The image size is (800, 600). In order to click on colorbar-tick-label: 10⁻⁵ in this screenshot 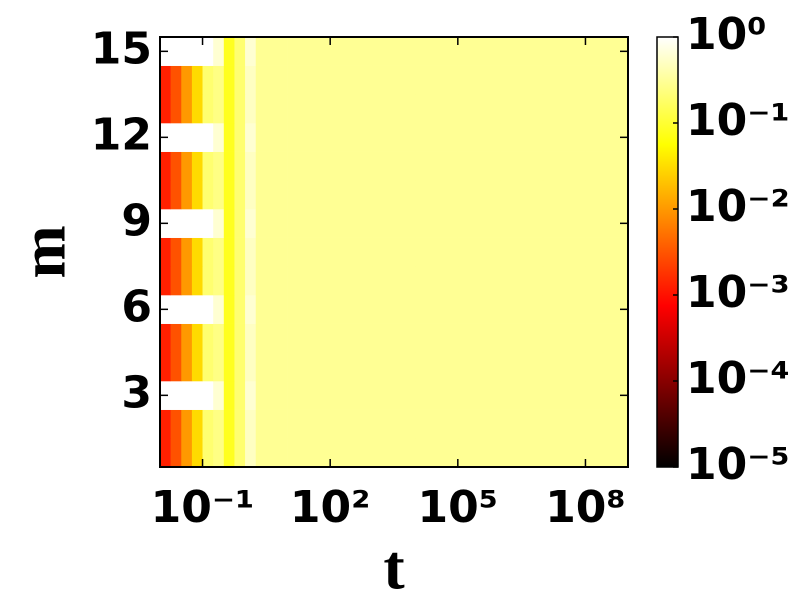, I will do `click(738, 464)`.